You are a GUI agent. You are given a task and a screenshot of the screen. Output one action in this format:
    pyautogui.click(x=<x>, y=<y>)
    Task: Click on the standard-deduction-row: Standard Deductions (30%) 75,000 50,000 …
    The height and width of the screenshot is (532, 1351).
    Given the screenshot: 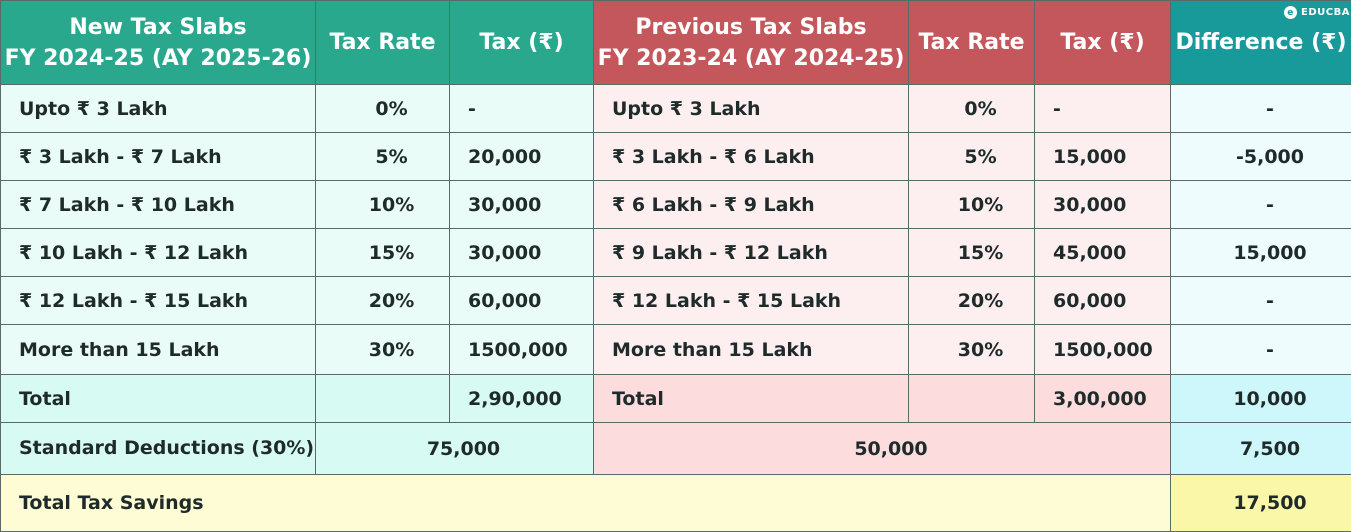 What is the action you would take?
    pyautogui.click(x=676, y=449)
    